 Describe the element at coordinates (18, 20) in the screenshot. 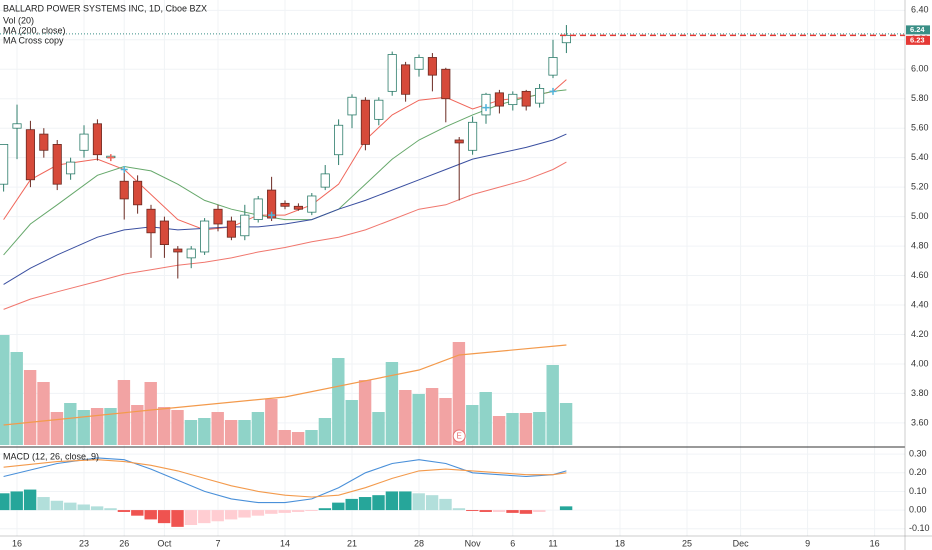

I see `indicator-label: Vol (20)` at that location.